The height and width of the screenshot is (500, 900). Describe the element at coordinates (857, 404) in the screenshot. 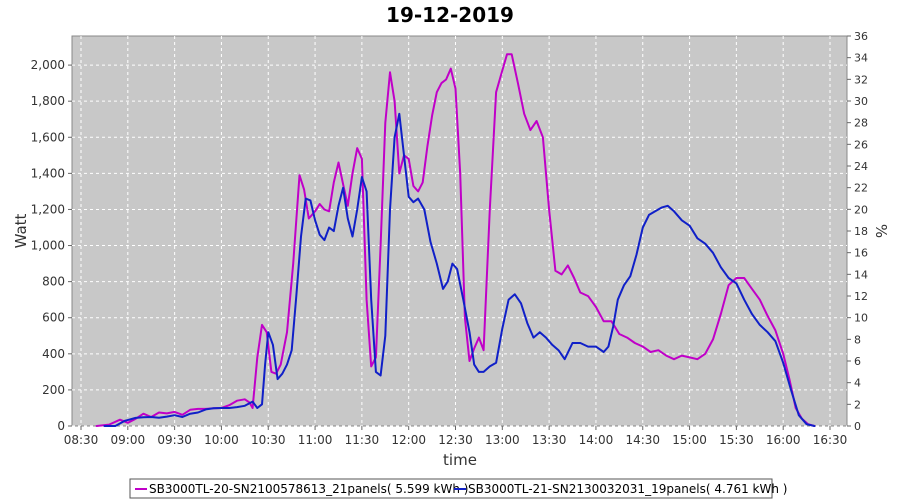

I see `y2-tick-label: 2` at that location.